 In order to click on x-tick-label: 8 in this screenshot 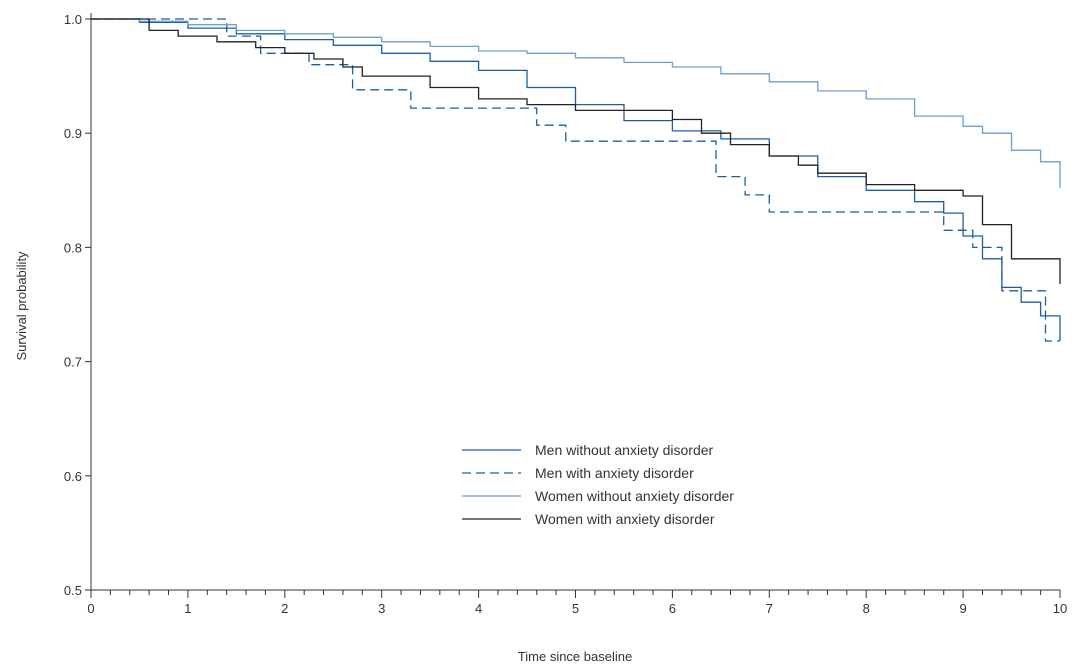, I will do `click(866, 608)`.